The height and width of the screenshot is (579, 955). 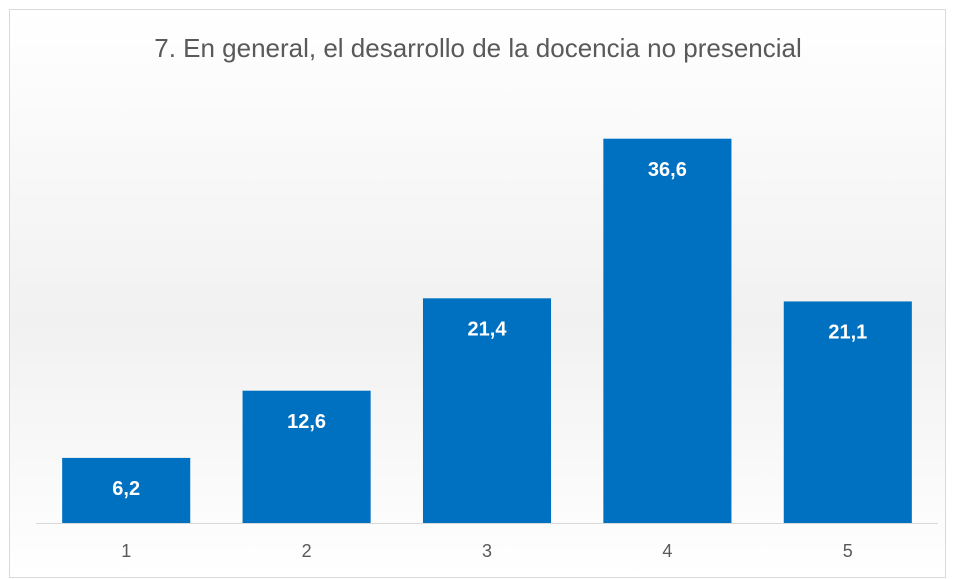 I want to click on data-label: 21,4, so click(x=488, y=330).